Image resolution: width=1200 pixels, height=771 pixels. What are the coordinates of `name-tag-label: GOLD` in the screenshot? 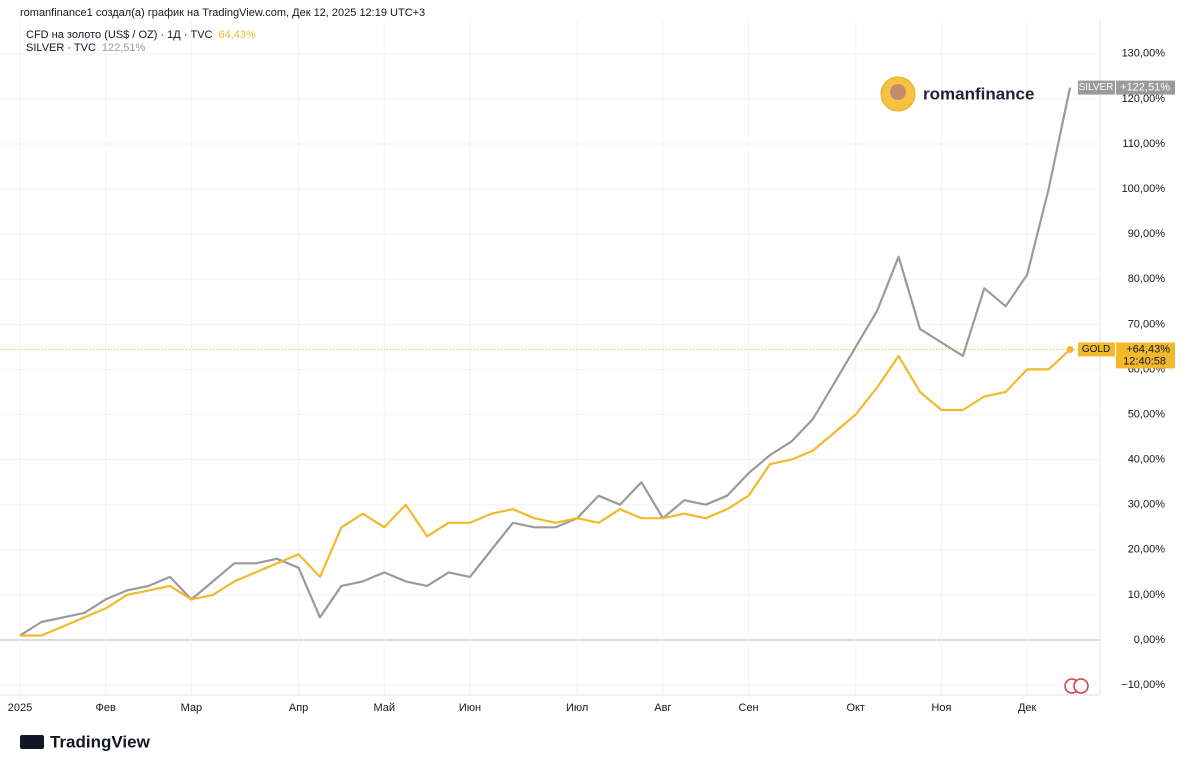 It's located at (1096, 349).